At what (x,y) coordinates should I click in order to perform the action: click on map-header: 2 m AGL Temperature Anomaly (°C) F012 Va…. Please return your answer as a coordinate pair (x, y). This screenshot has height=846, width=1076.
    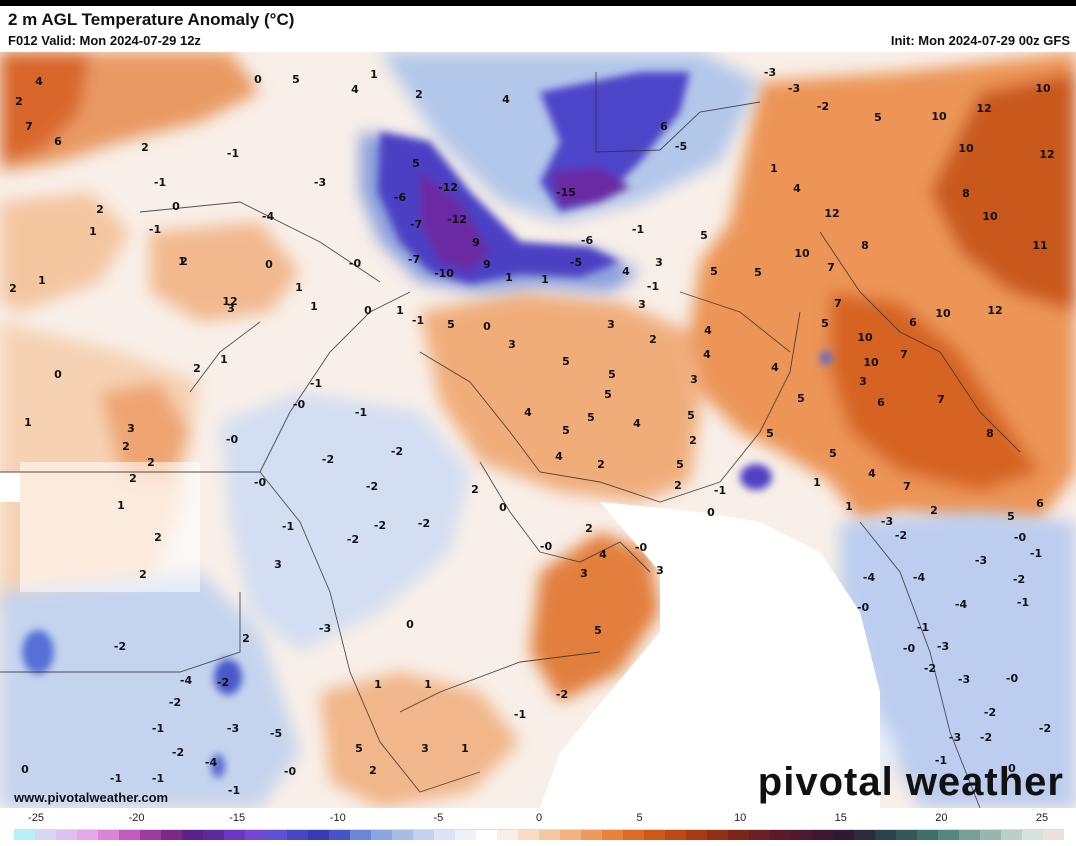
    Looking at the image, I should click on (538, 29).